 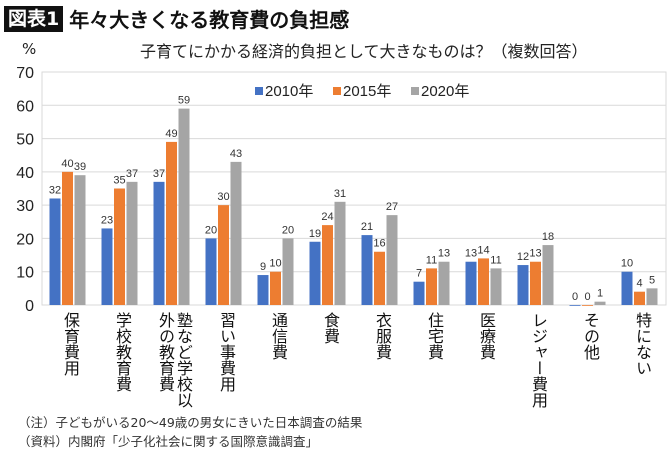 I want to click on data-label: 24, so click(x=327, y=217).